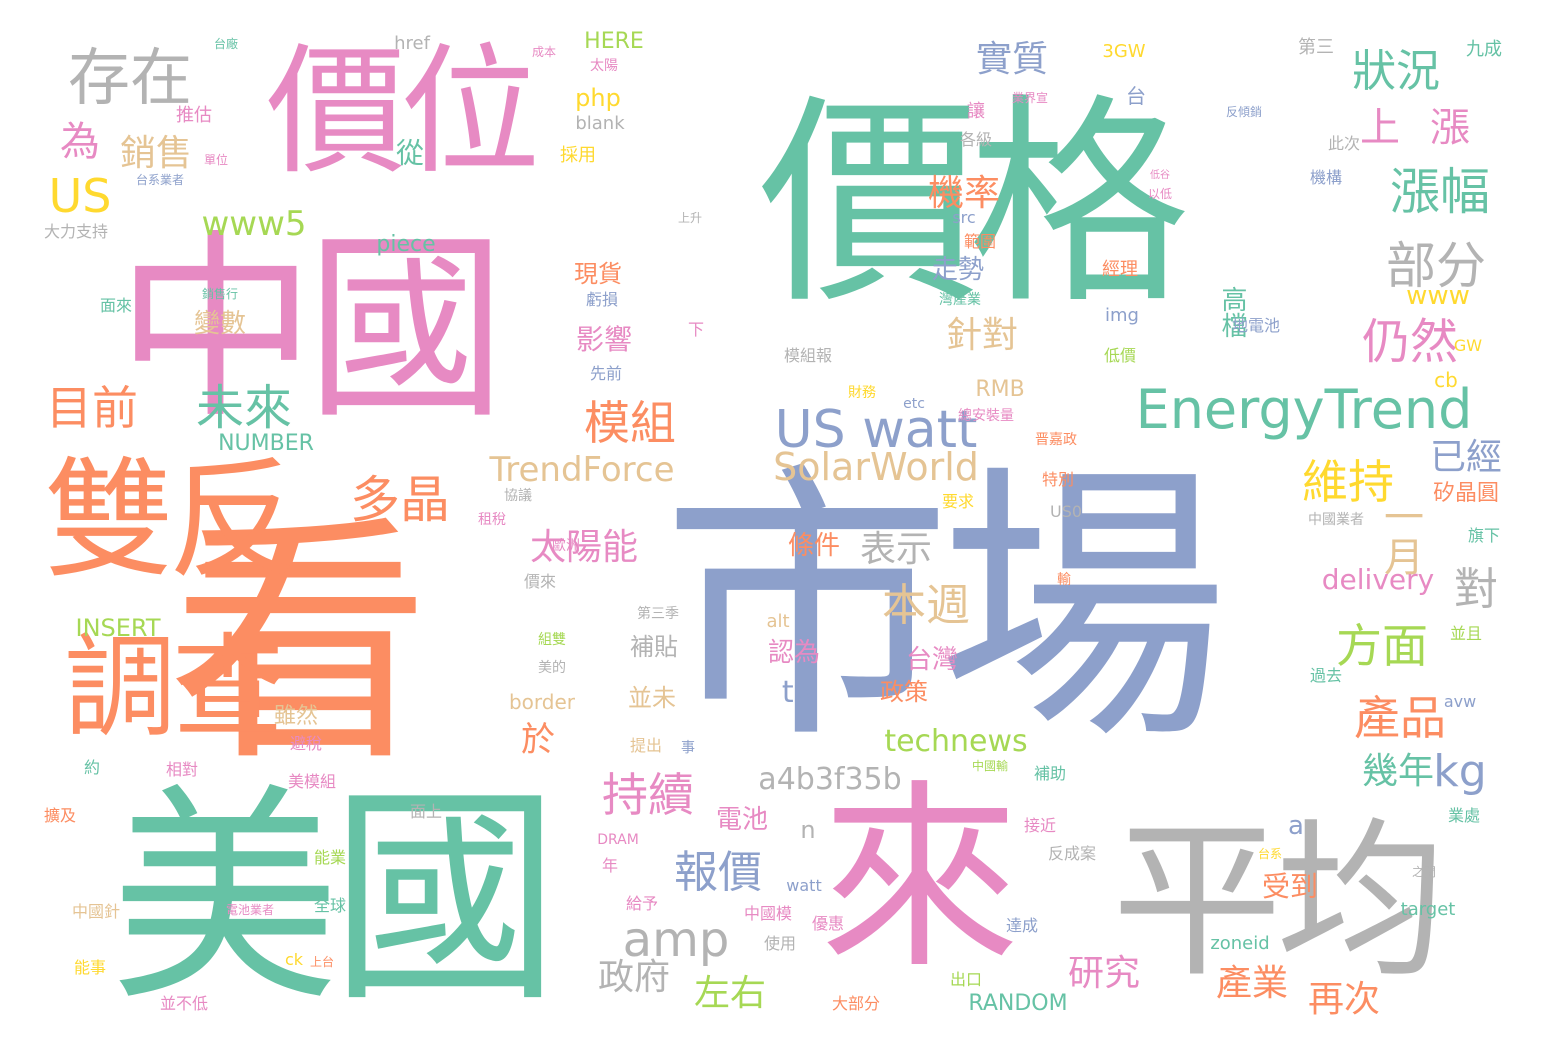 The height and width of the screenshot is (1052, 1548). I want to click on cloud-word: 左右, so click(730, 993).